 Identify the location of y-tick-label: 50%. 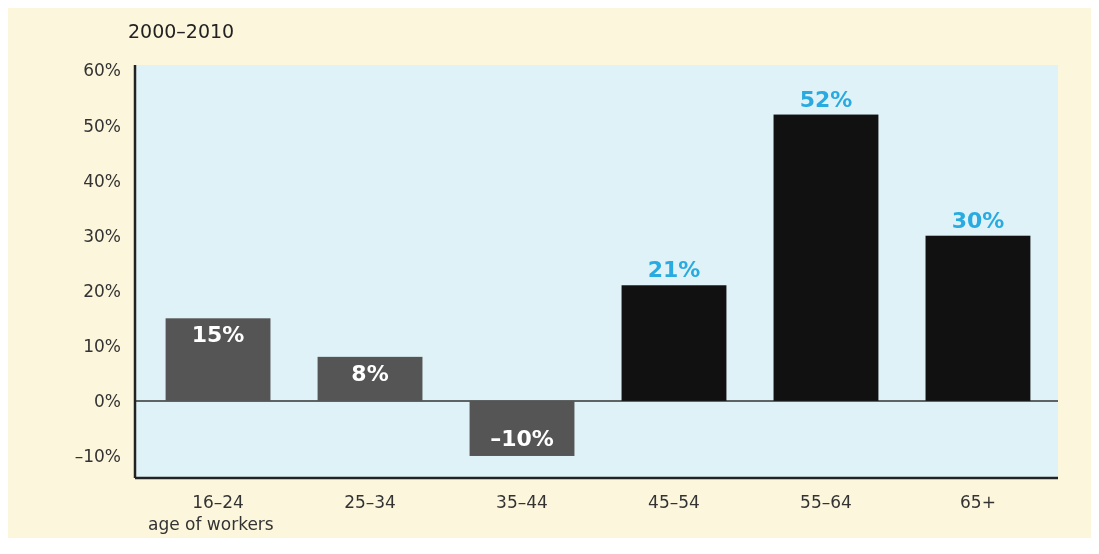
(102, 125).